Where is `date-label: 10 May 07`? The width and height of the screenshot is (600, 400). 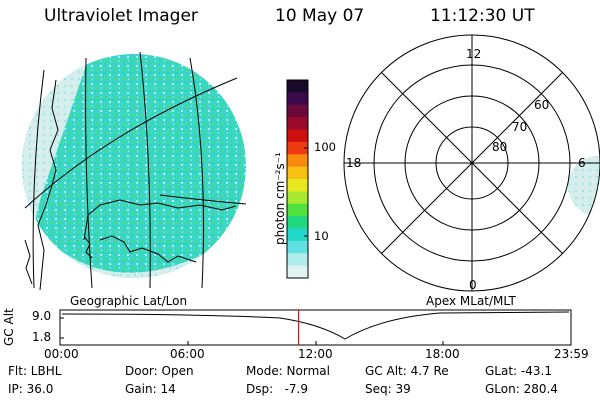 date-label: 10 May 07 is located at coordinates (320, 16).